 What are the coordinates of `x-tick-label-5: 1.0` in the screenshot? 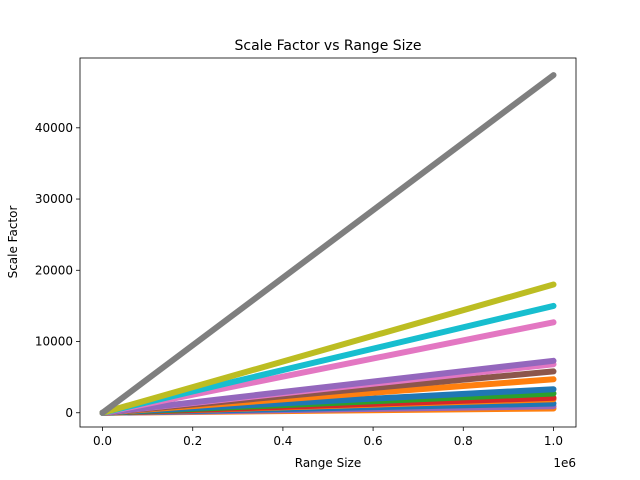 It's located at (553, 441).